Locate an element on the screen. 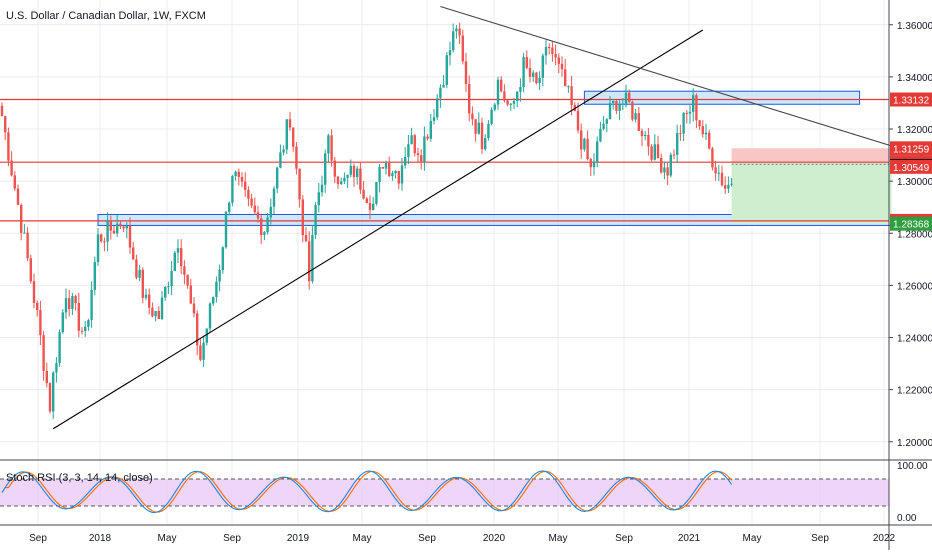  support-resistance-zone is located at coordinates (722, 97).